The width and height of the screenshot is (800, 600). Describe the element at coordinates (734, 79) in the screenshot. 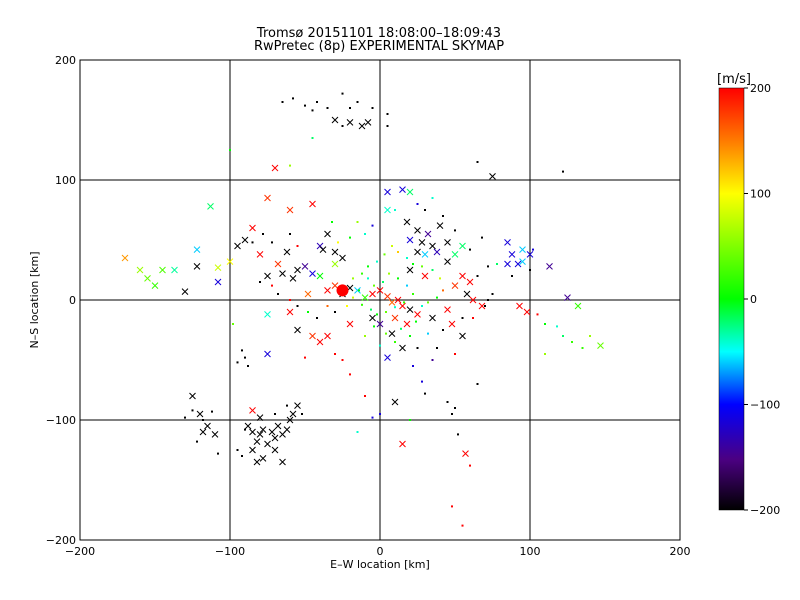

I see `colorbar-label: [m/s]` at that location.